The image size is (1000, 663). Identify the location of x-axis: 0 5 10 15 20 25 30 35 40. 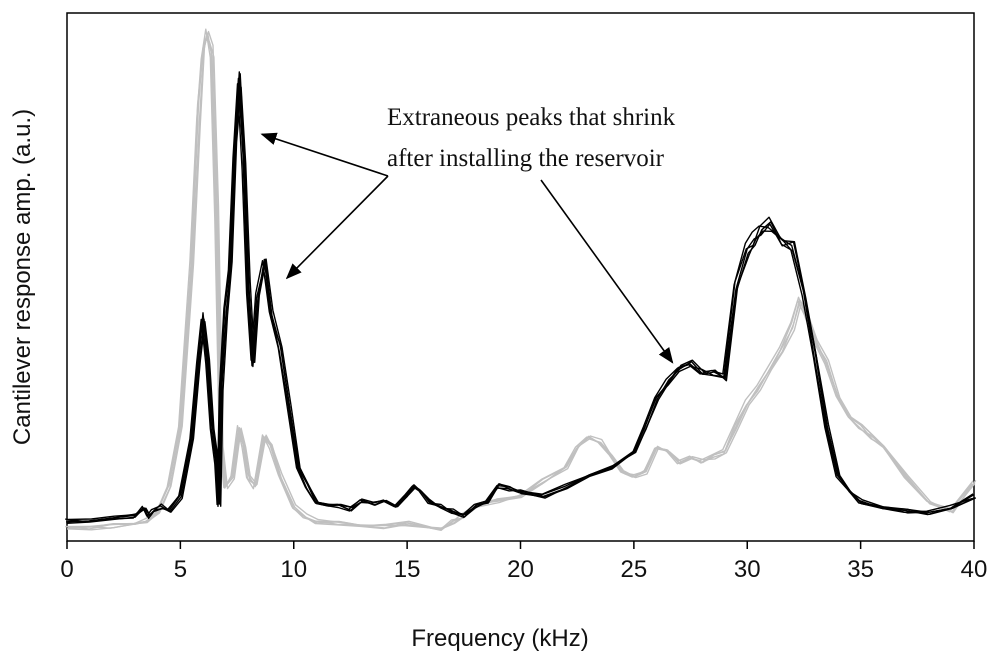
(523, 562).